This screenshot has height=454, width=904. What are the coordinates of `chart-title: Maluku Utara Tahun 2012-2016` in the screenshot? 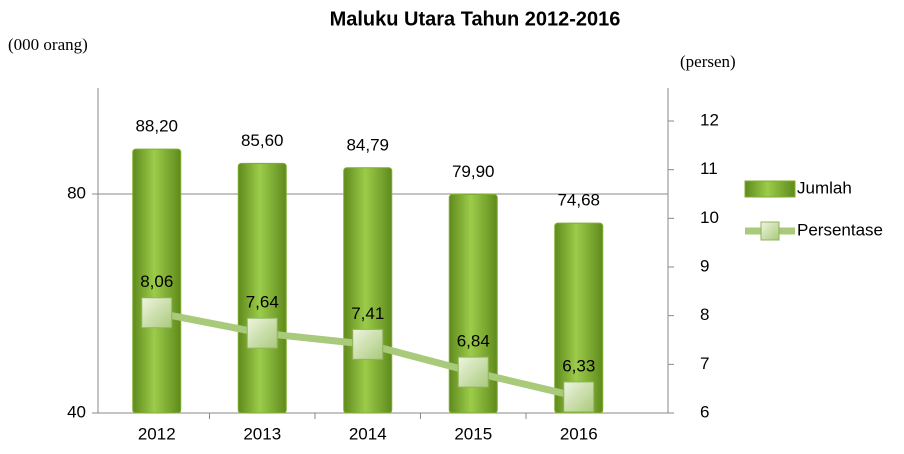 It's located at (475, 19).